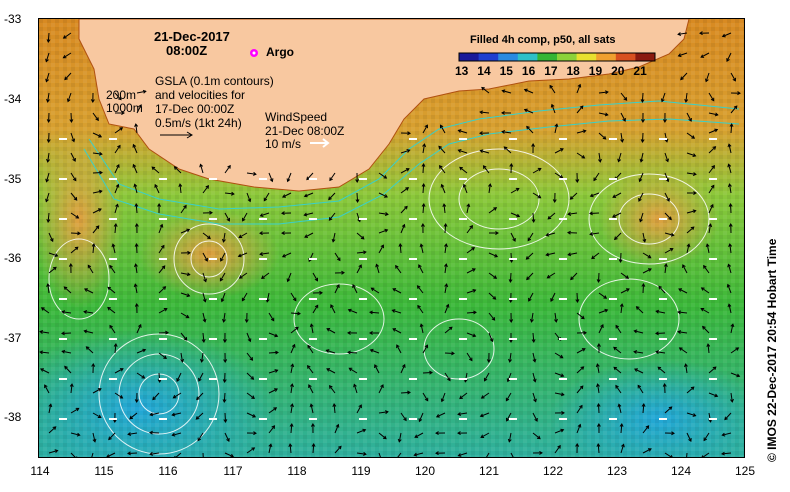 The image size is (790, 492). What do you see at coordinates (195, 109) in the screenshot?
I see `gsla-line-3: 17-Dec 00:00Z` at bounding box center [195, 109].